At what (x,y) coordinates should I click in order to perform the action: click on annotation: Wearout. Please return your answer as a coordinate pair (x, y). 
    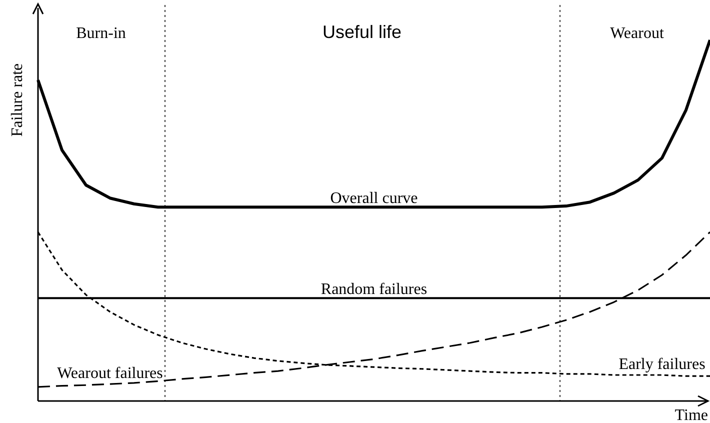
    Looking at the image, I should click on (637, 33).